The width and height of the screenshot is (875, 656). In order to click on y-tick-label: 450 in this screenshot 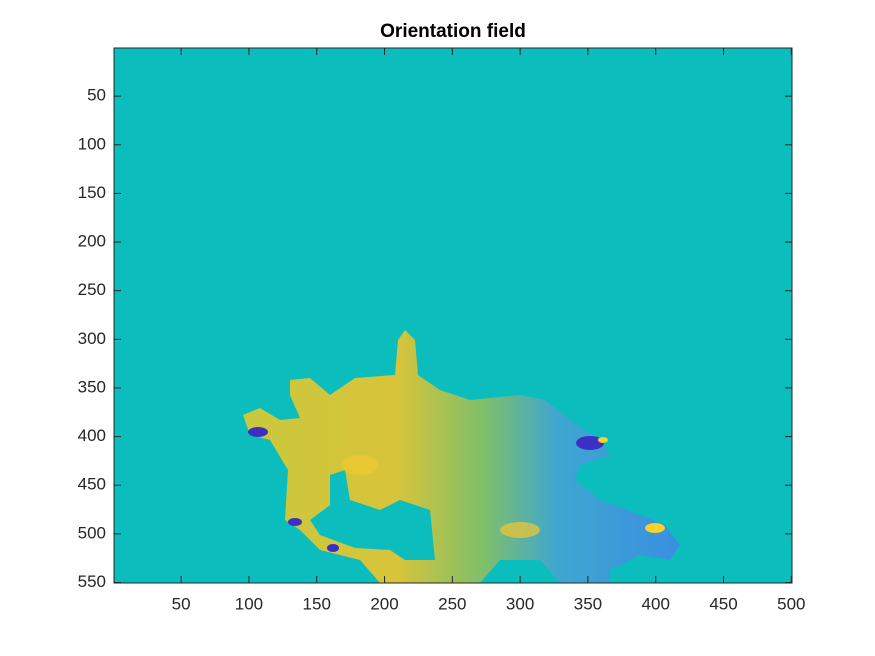, I will do `click(92, 484)`.